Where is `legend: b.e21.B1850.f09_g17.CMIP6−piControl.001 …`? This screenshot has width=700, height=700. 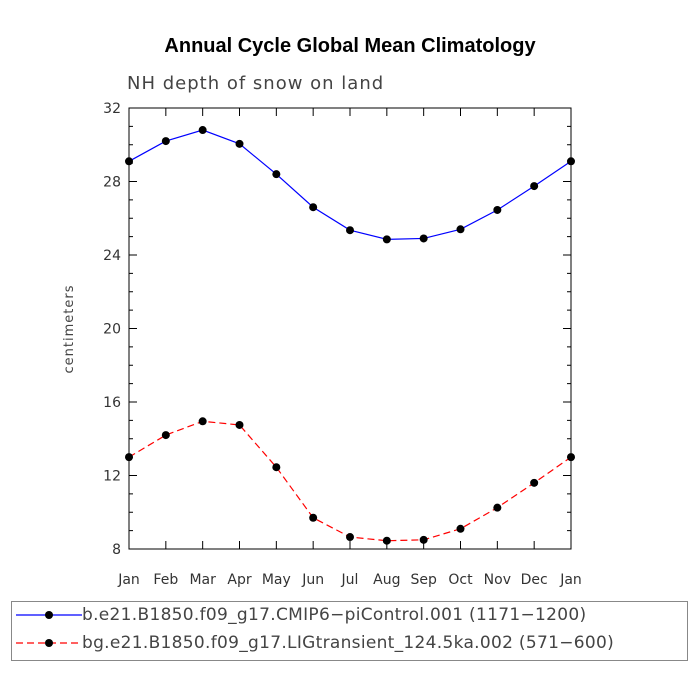 legend: b.e21.B1850.f09_g17.CMIP6−piControl.001 … is located at coordinates (349, 631).